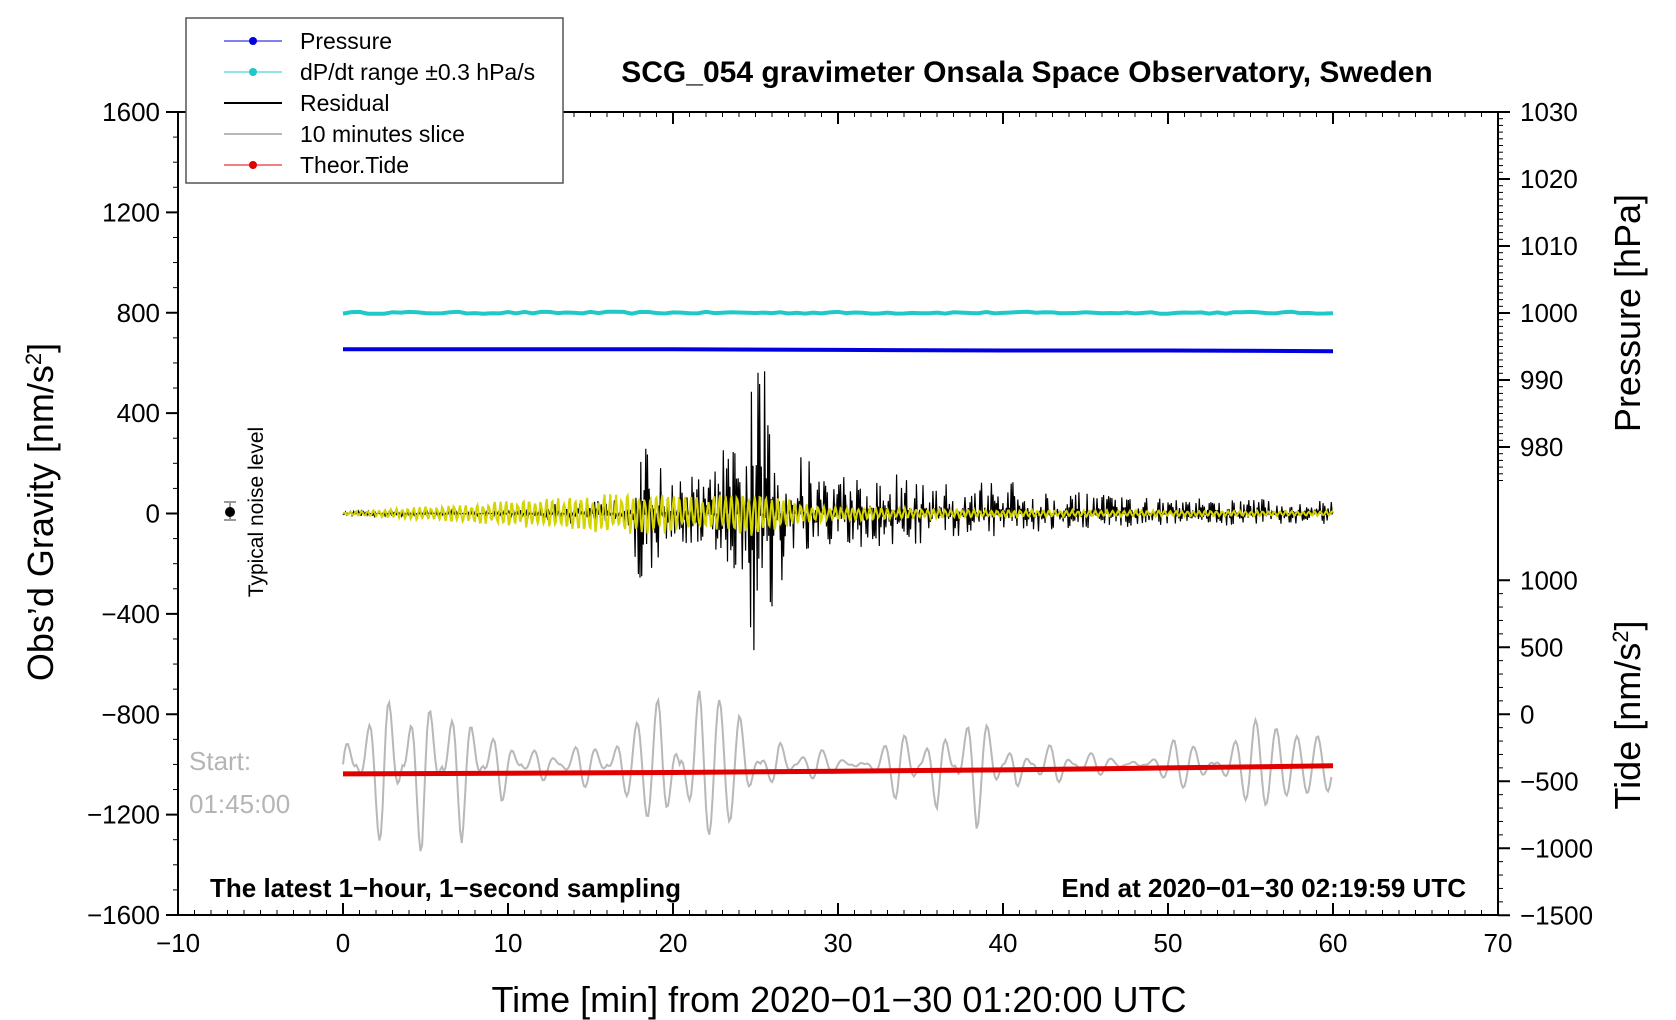 This screenshot has height=1020, width=1676. What do you see at coordinates (838, 943) in the screenshot?
I see `x-tick-label: 30` at bounding box center [838, 943].